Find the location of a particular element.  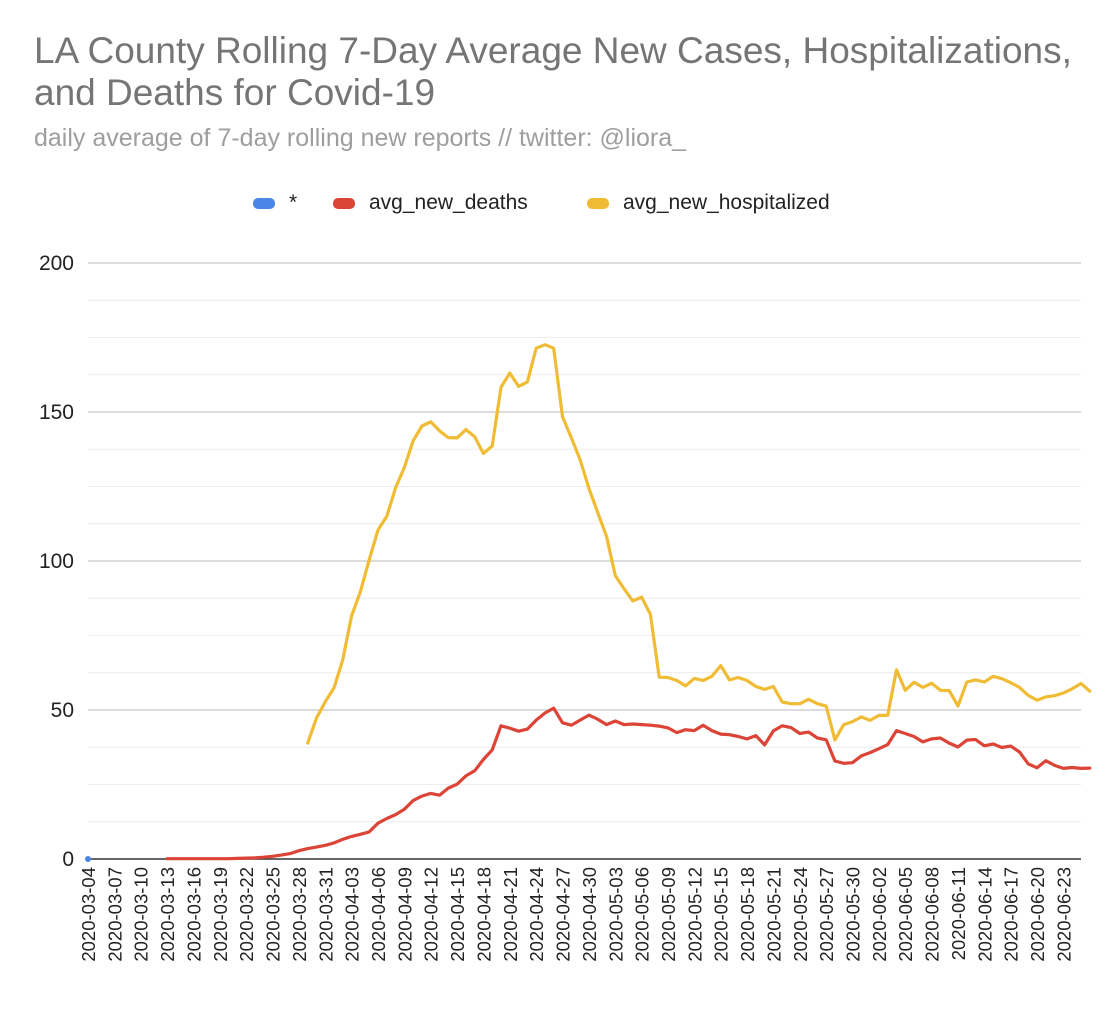

x-tick-label: 2020-06-17 is located at coordinates (1011, 914).